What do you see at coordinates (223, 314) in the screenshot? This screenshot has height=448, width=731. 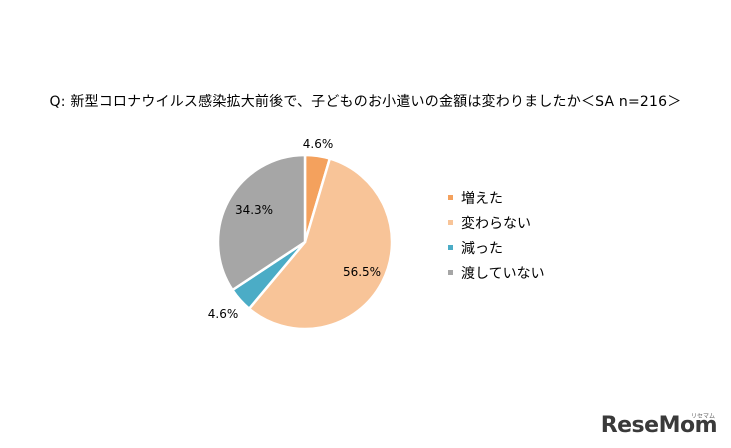 I see `label-decreased: 4.6%` at bounding box center [223, 314].